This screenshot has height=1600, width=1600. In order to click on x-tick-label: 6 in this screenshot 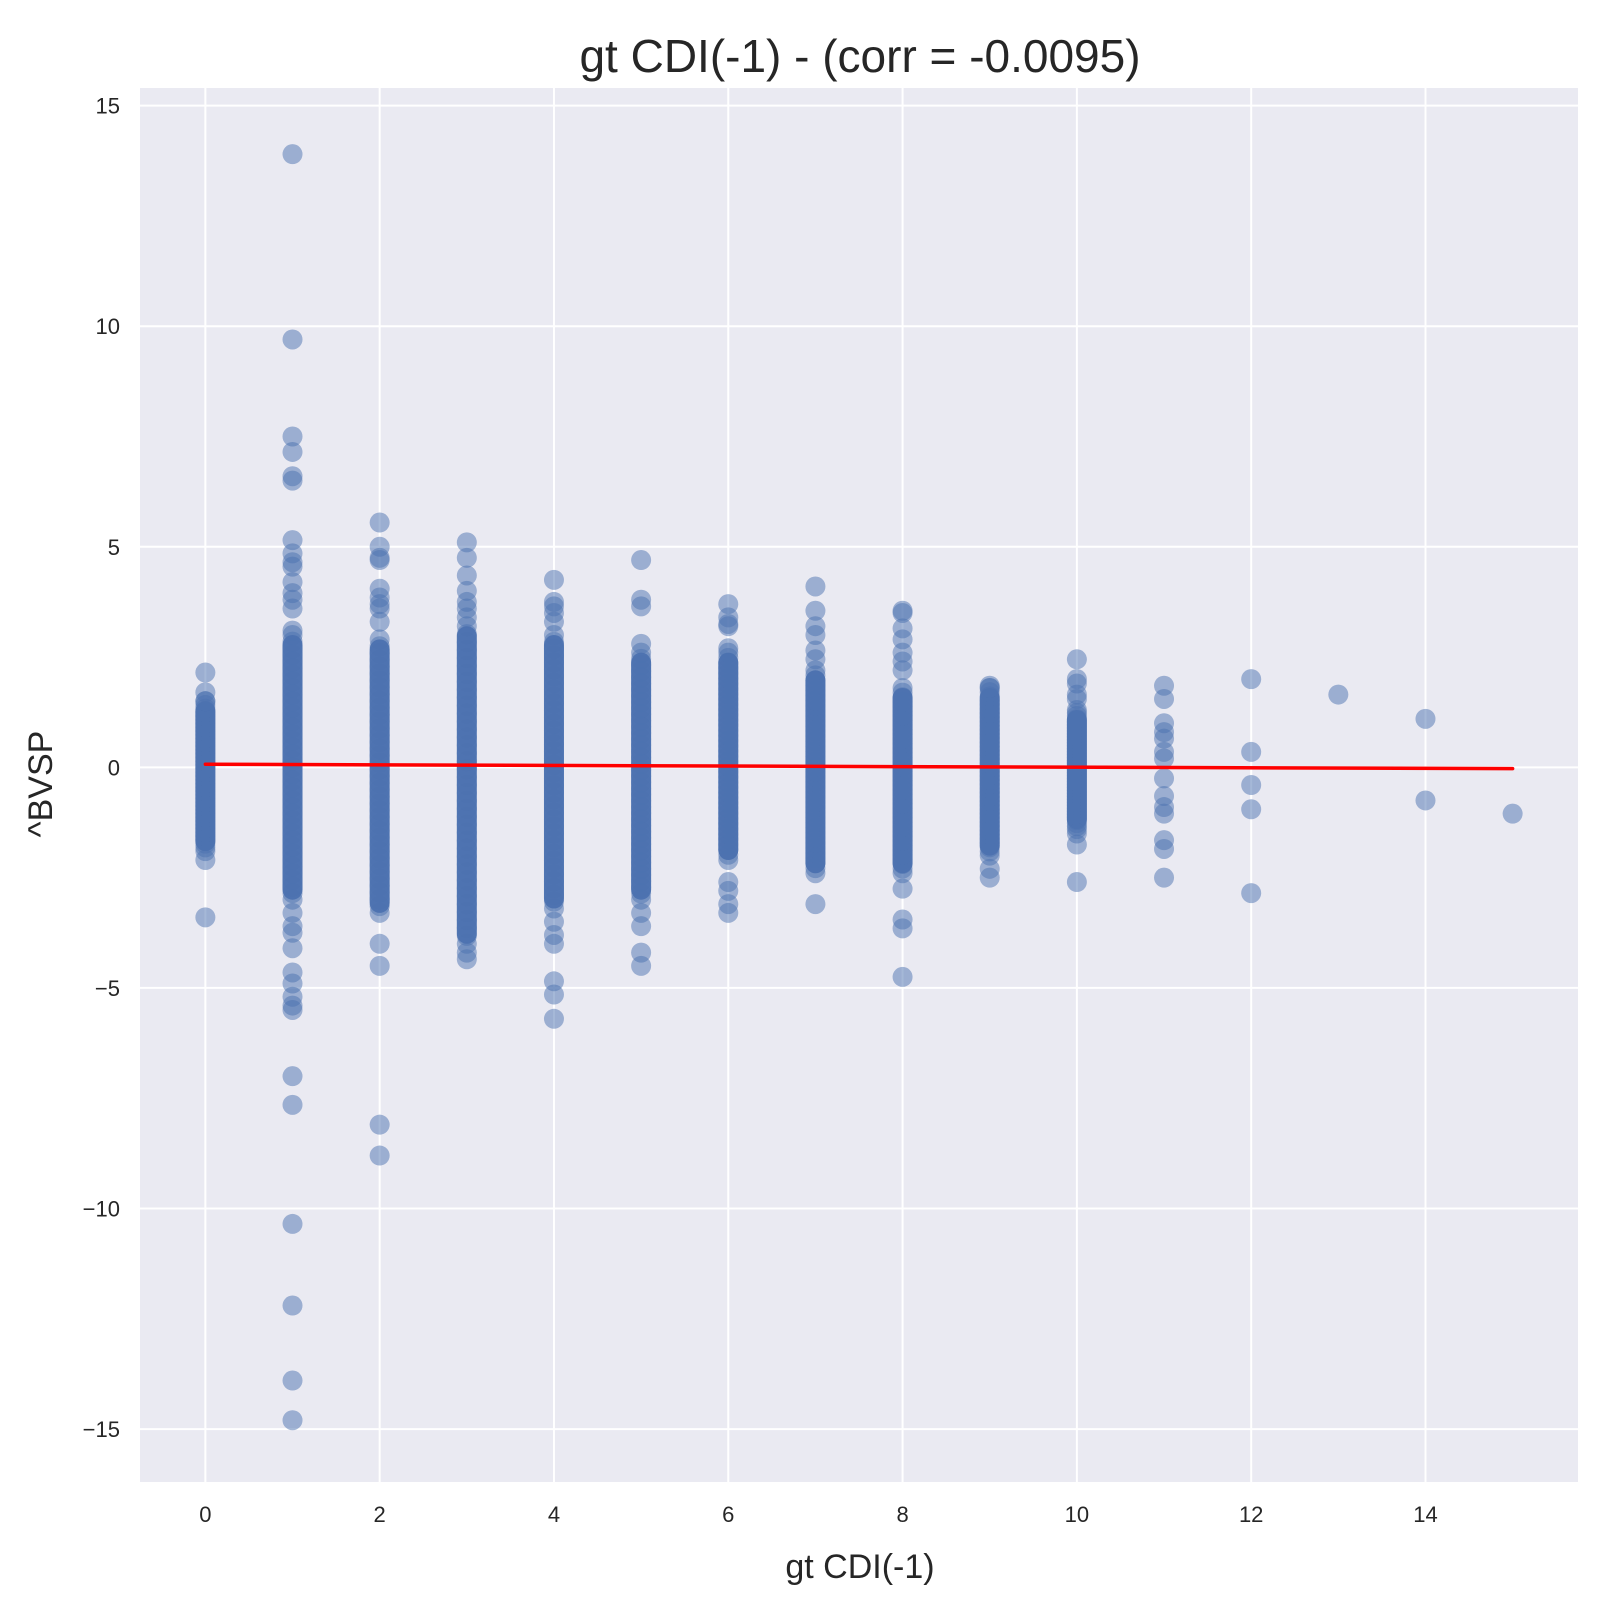, I will do `click(728, 1514)`.